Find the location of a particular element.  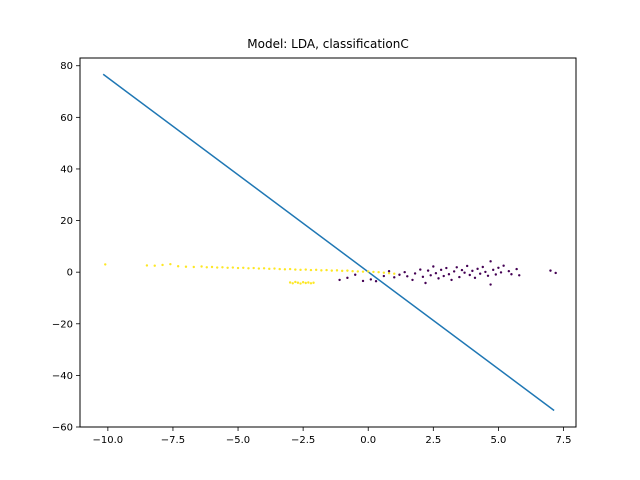

x-tick-label: −10.0 is located at coordinates (108, 440).